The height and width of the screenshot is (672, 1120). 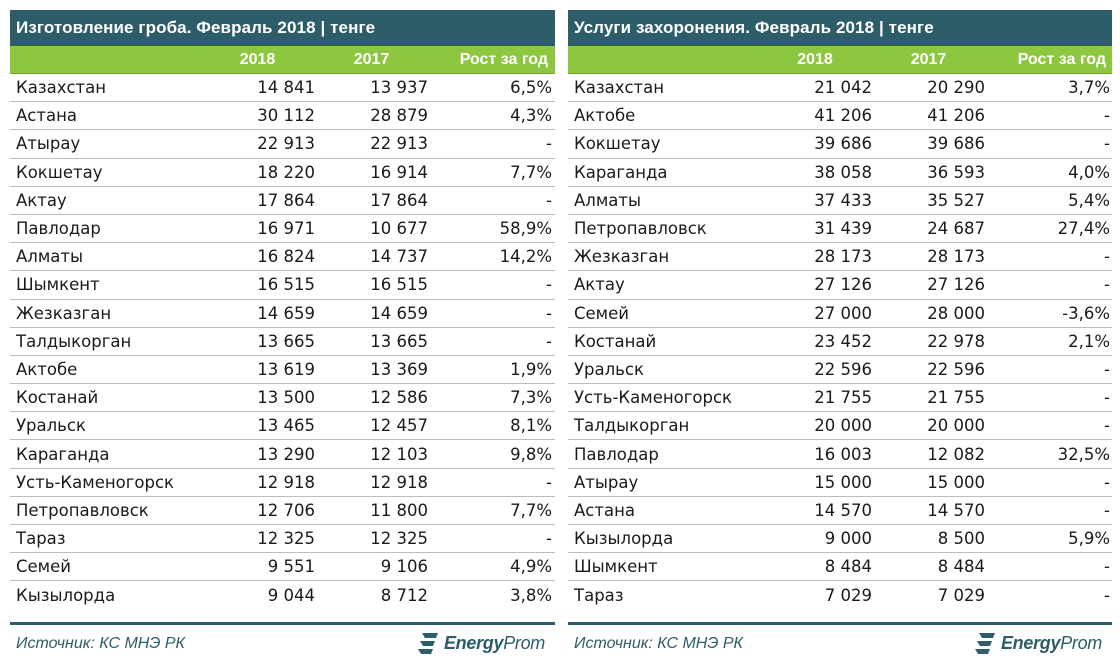 What do you see at coordinates (531, 116) in the screenshot?
I see `growth-cell: 4,3%` at bounding box center [531, 116].